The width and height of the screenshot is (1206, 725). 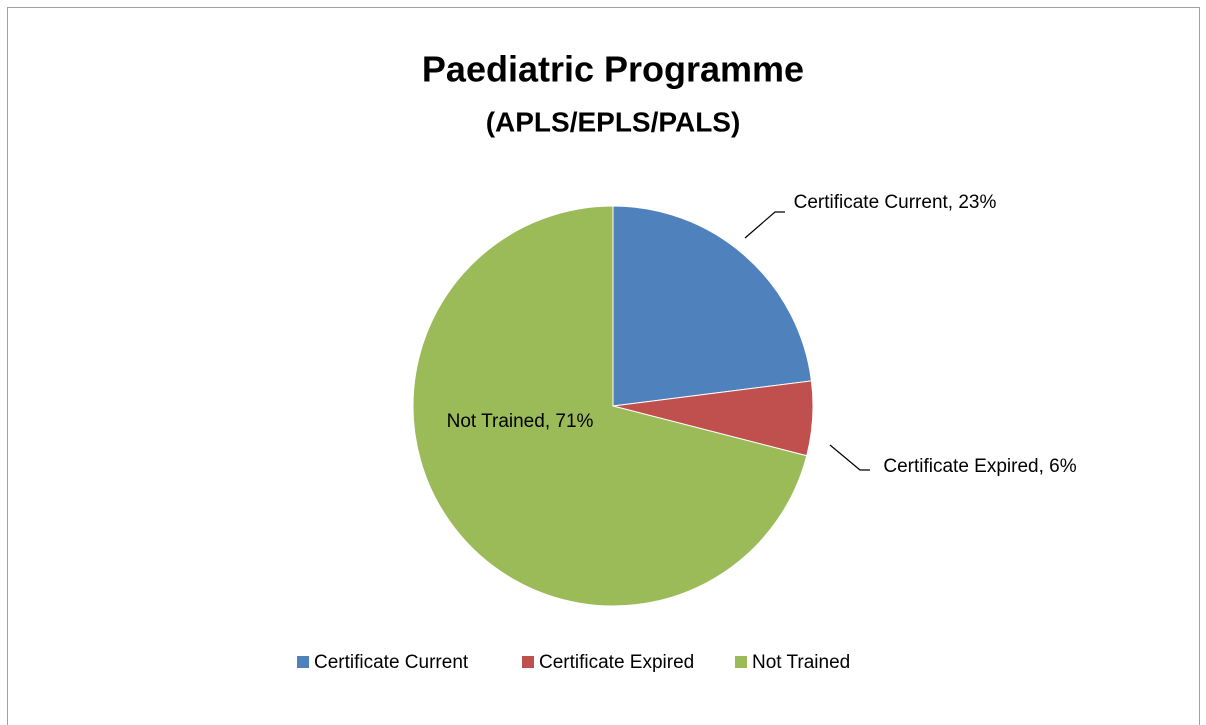 What do you see at coordinates (613, 121) in the screenshot?
I see `chart-subtitle: (APLS/EPLS/PALS)` at bounding box center [613, 121].